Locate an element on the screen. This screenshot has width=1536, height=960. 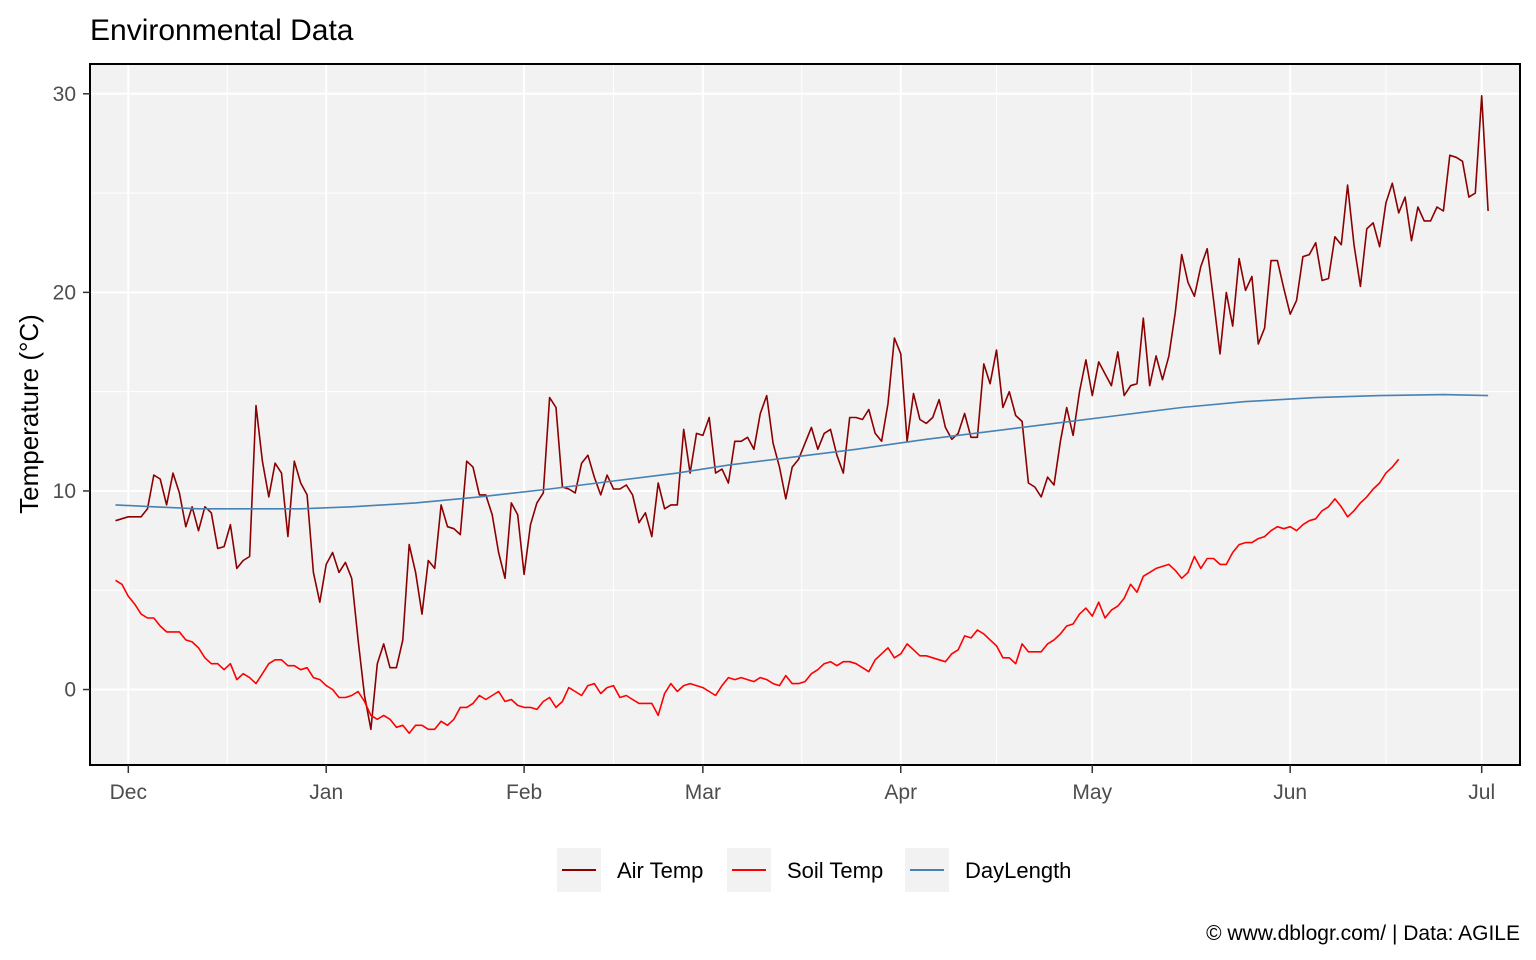
x-tick-label: Jan is located at coordinates (326, 792).